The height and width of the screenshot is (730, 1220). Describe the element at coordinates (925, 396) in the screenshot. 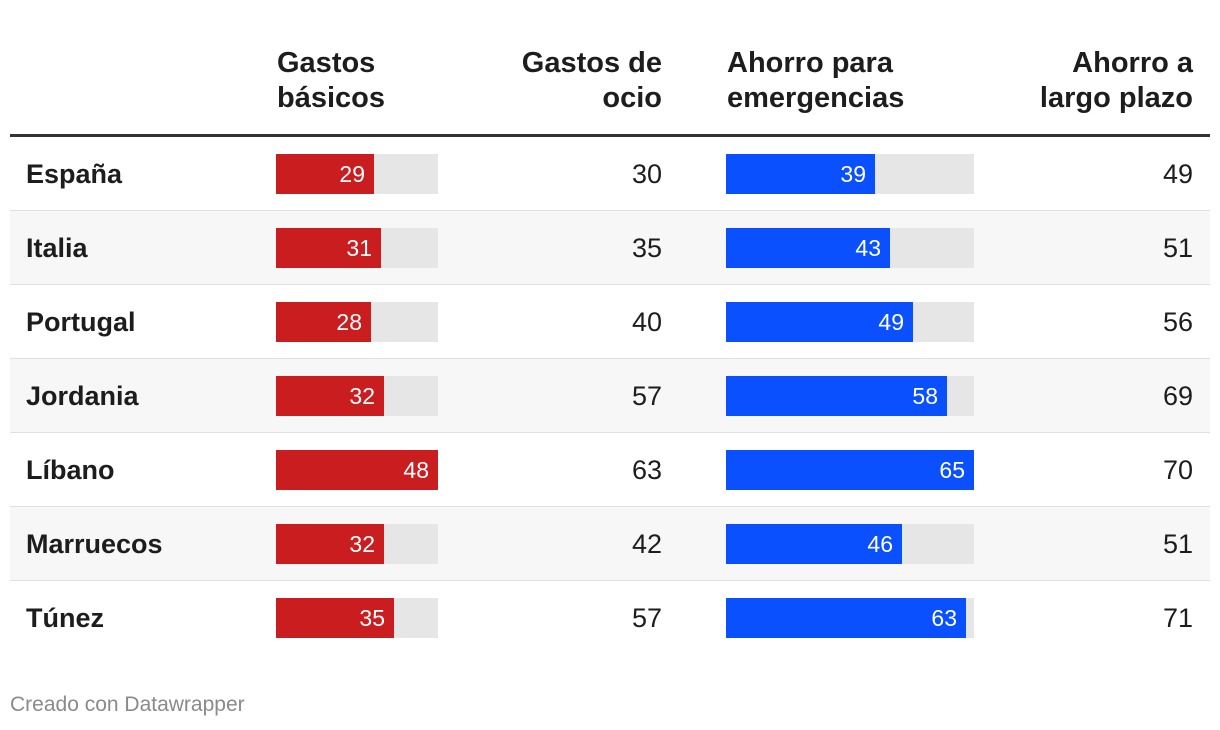

I see `ahorro-emergencias-value-label: 58` at that location.